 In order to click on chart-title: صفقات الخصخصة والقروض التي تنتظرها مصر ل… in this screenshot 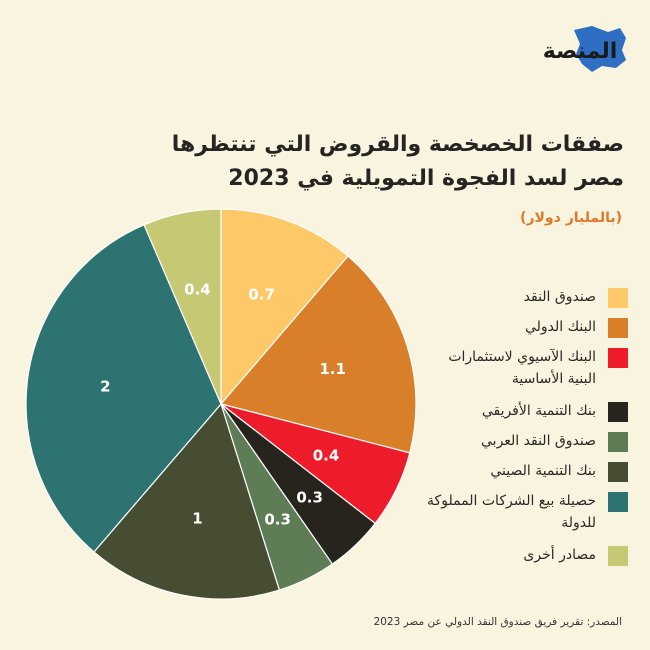, I will do `click(344, 162)`.